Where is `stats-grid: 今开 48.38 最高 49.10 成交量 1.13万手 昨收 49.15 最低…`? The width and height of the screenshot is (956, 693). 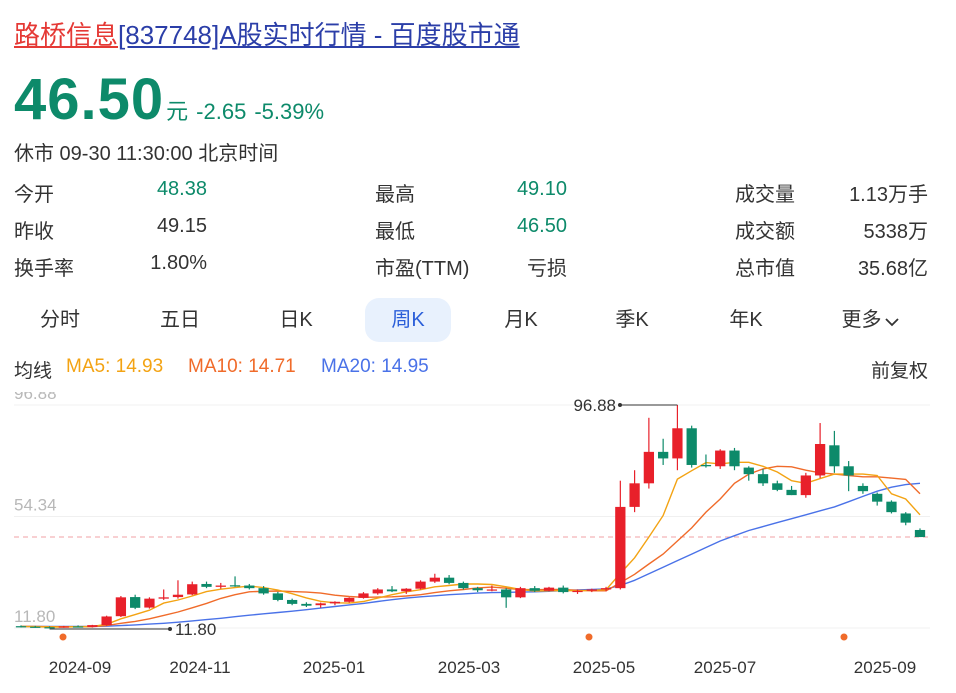
stats-grid: 今开 48.38 最高 49.10 成交量 1.13万手 昨收 49.15 最低… is located at coordinates (471, 231).